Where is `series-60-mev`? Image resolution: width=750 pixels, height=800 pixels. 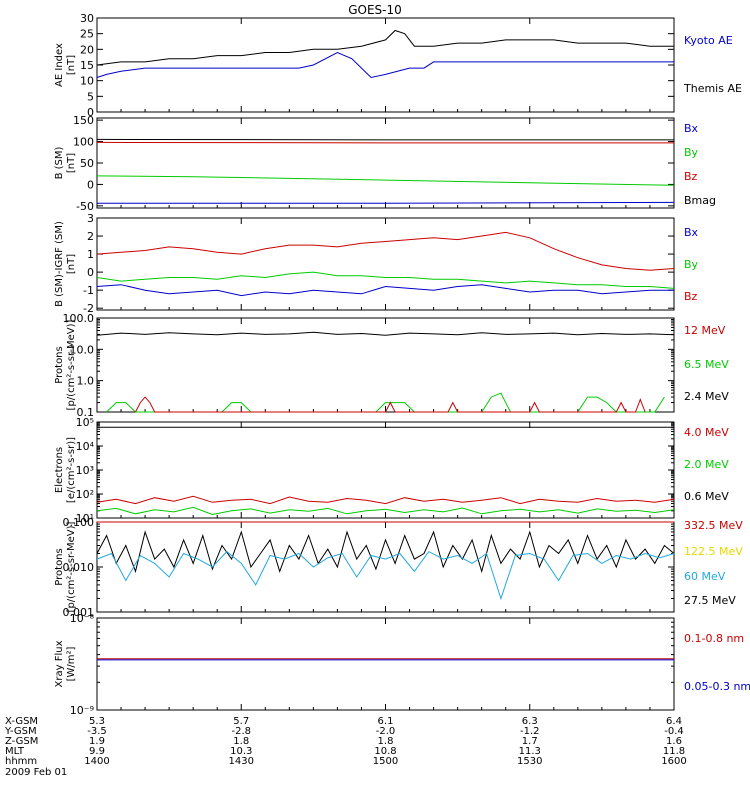 series-60-mev is located at coordinates (385, 575).